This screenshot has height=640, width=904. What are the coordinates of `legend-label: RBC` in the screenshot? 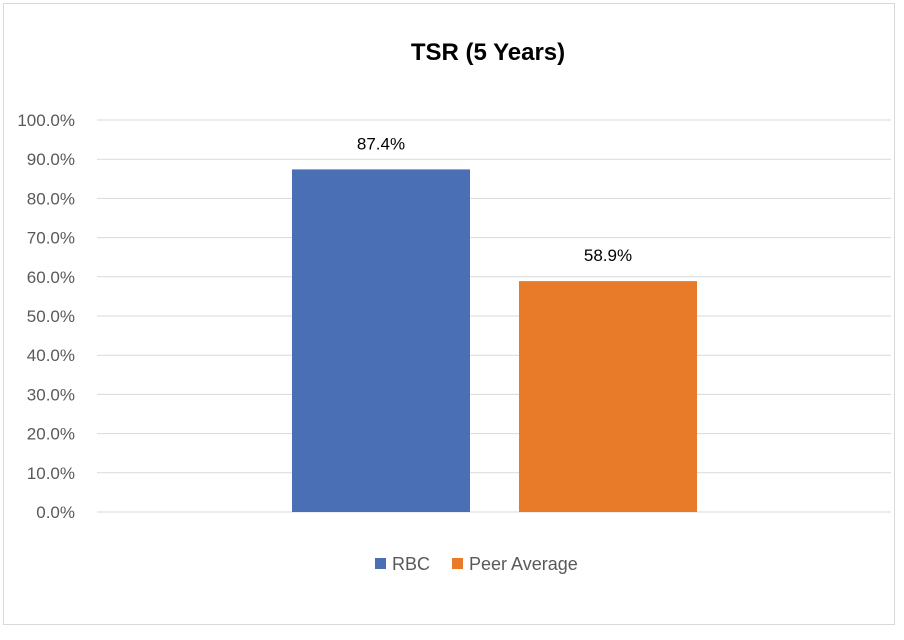 It's located at (411, 564).